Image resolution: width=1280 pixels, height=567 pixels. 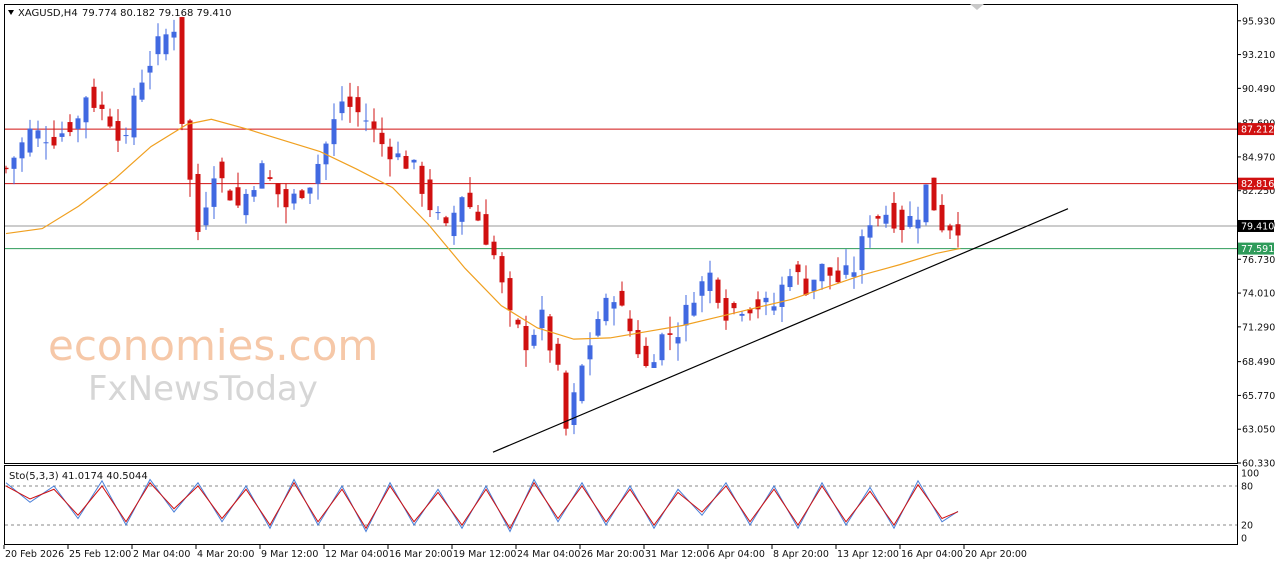 What do you see at coordinates (1258, 327) in the screenshot?
I see `price-tick-label: 71.290` at bounding box center [1258, 327].